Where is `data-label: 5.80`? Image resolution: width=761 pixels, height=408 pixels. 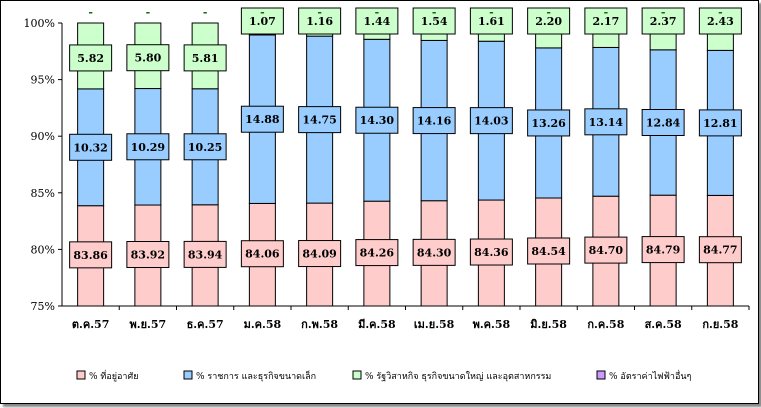 data-label: 5.80 is located at coordinates (147, 58).